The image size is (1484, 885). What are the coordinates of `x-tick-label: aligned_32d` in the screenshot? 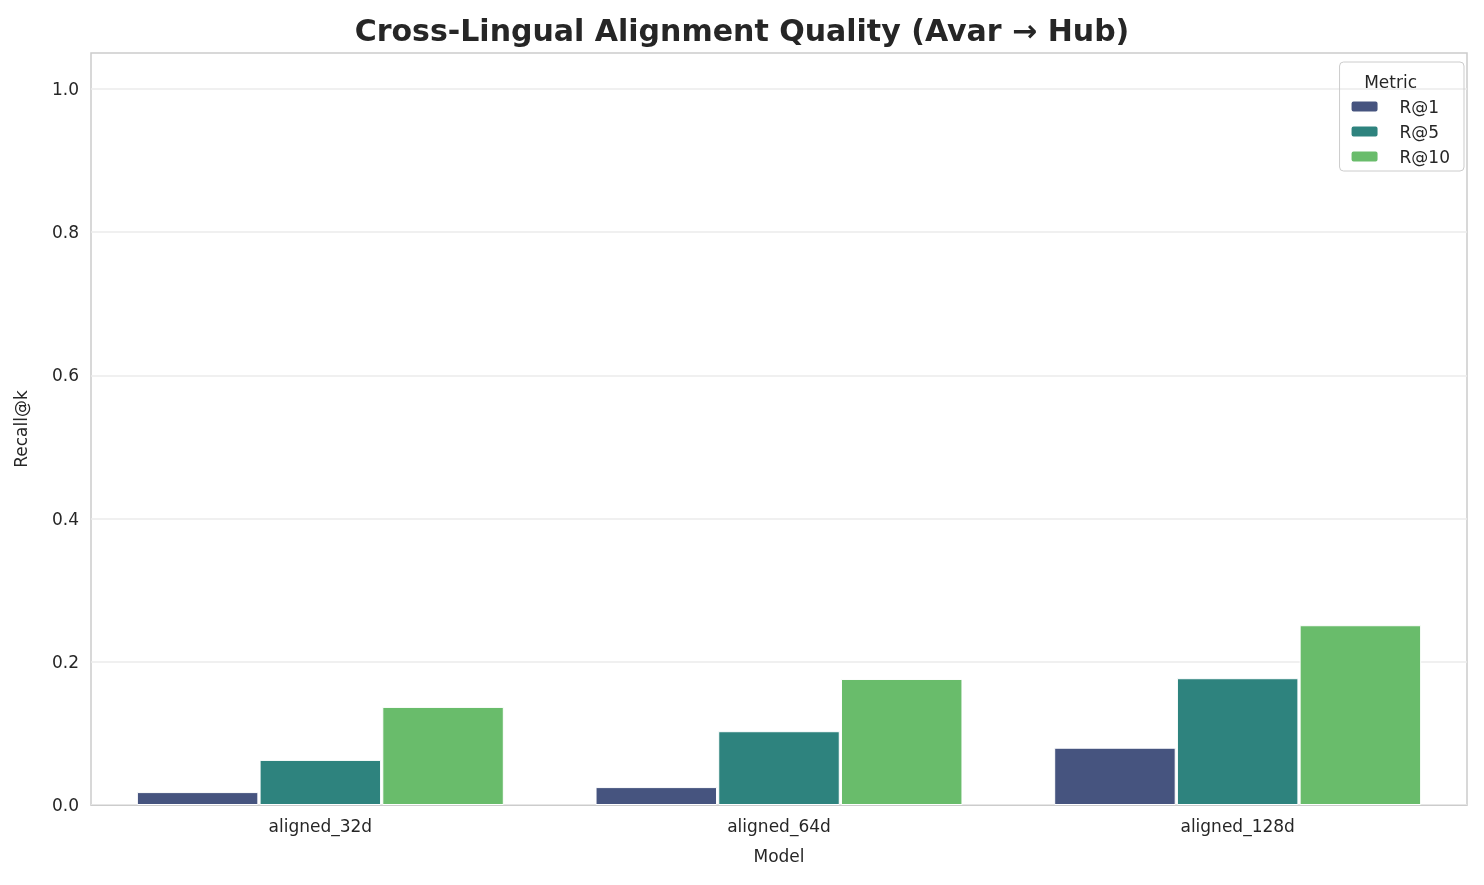 It's located at (320, 826).